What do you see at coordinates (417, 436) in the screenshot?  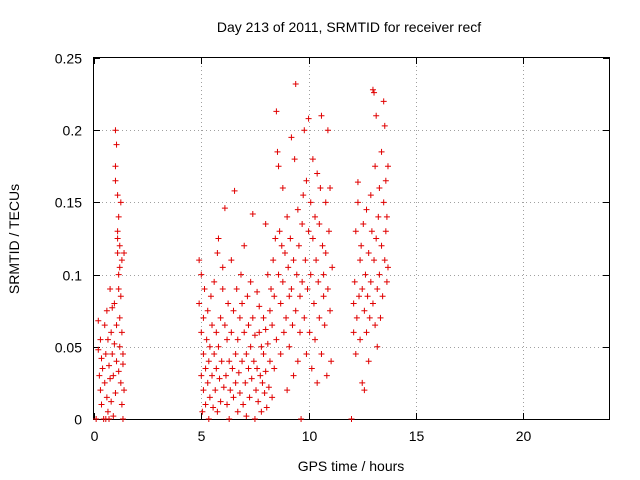 I see `x-tick-label: 15` at bounding box center [417, 436].